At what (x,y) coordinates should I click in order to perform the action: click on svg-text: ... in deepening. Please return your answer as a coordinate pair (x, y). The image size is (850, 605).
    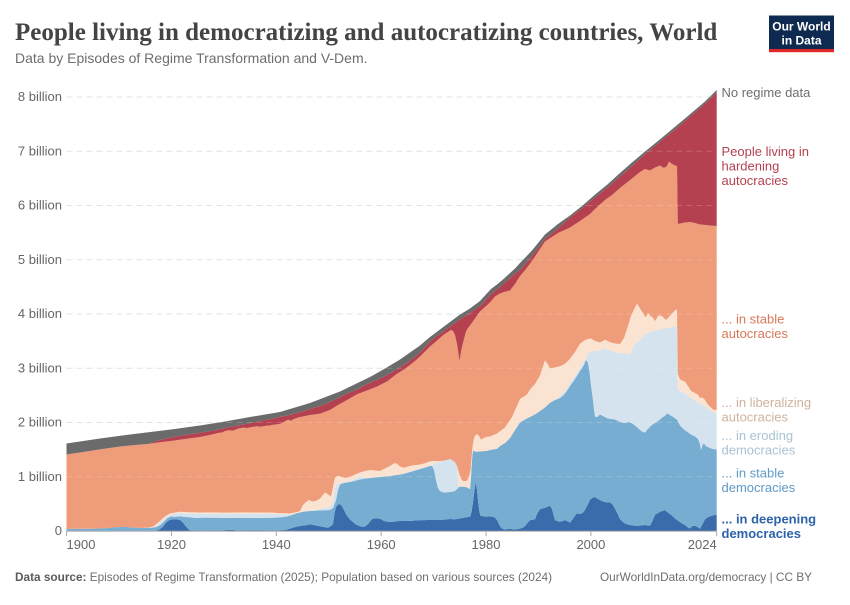
    Looking at the image, I should click on (769, 519).